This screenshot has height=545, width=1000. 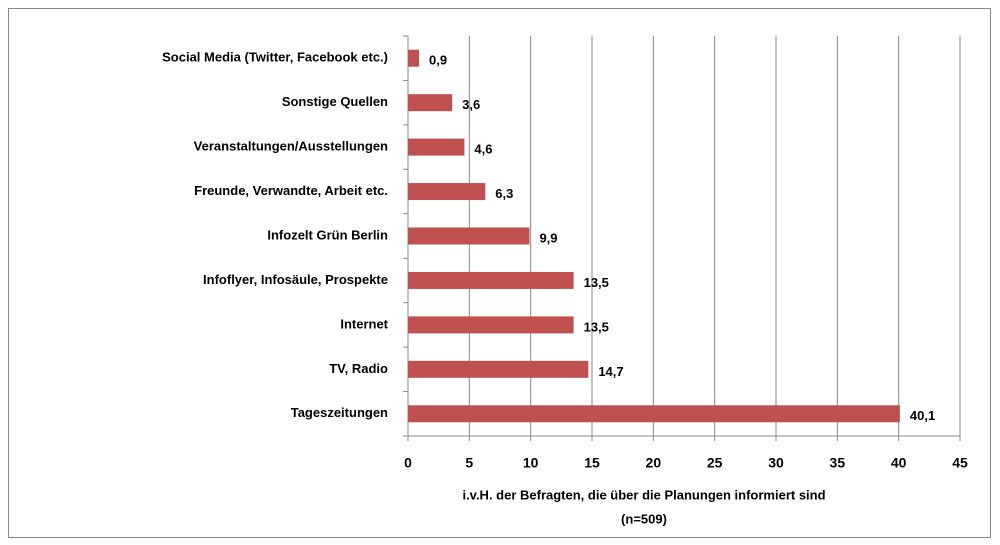 I want to click on x-tick-label: 25, so click(x=715, y=463).